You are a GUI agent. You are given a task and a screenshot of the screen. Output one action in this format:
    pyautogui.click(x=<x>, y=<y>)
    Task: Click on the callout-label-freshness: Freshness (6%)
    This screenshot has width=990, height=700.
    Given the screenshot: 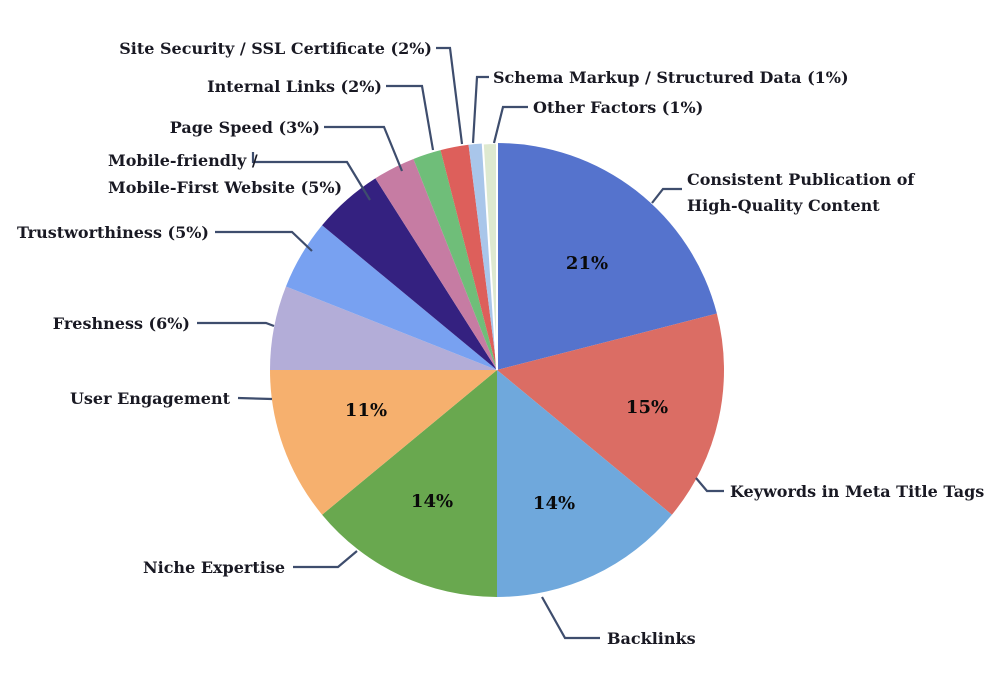 What is the action you would take?
    pyautogui.click(x=121, y=323)
    